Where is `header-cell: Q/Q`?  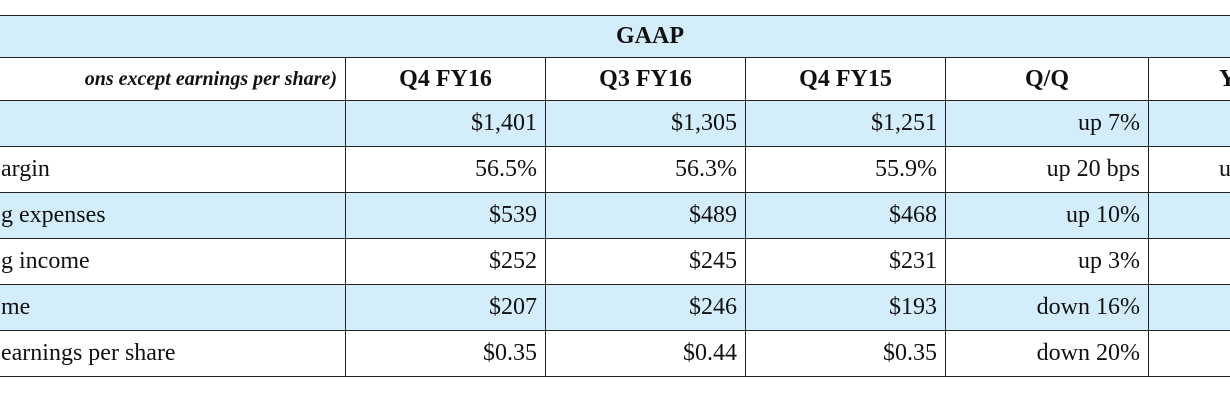 header-cell: Q/Q is located at coordinates (1047, 79).